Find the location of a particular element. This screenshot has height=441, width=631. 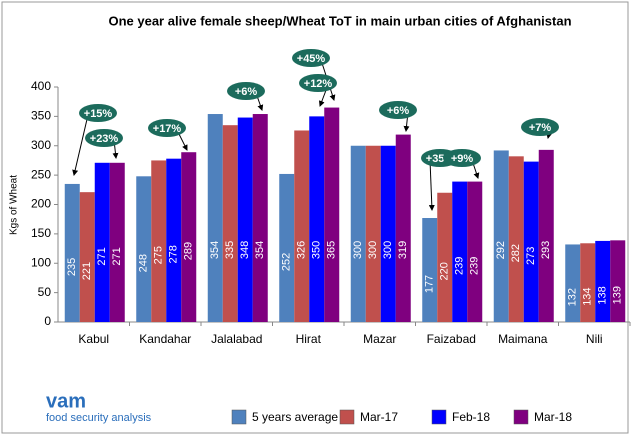

annotation: +12% is located at coordinates (318, 84).